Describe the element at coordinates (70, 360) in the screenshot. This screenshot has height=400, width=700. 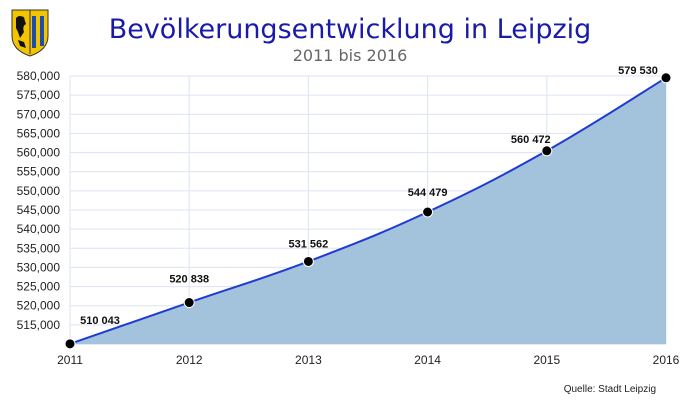
I see `x-tick-label: 2011` at that location.